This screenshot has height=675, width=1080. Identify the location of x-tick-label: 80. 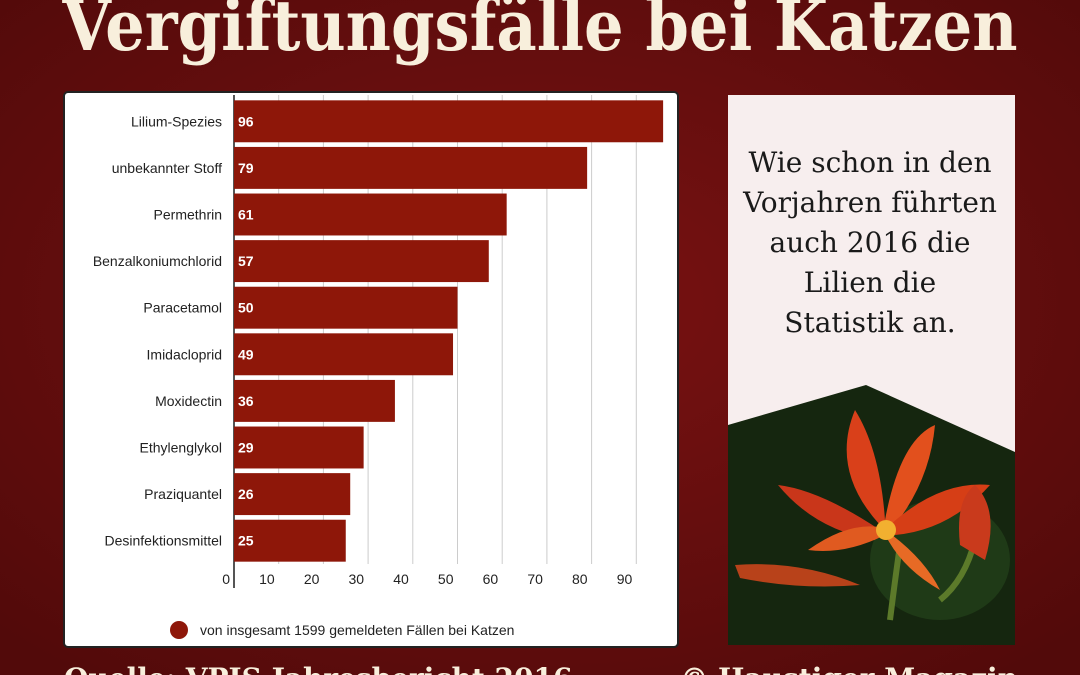
(580, 579).